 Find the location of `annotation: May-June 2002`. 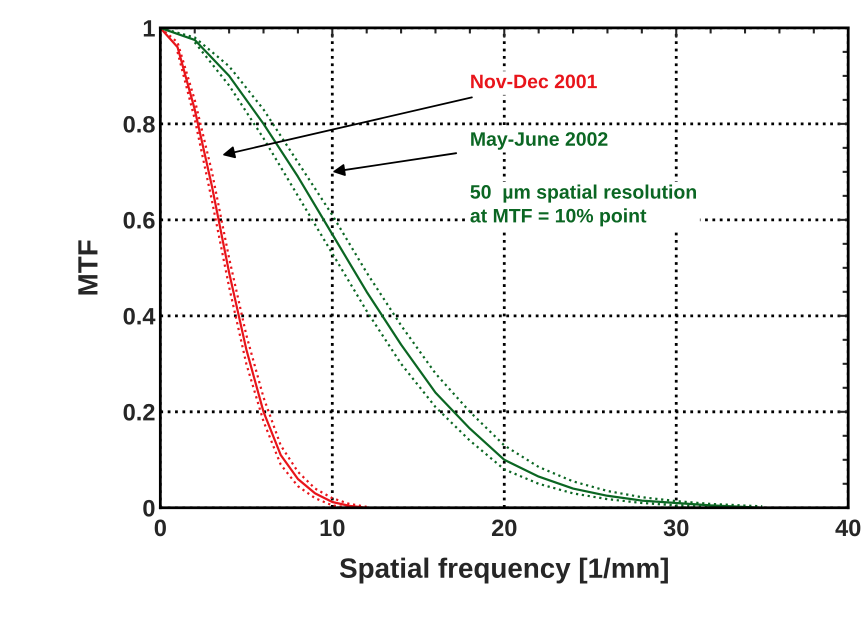

annotation: May-June 2002 is located at coordinates (539, 141).